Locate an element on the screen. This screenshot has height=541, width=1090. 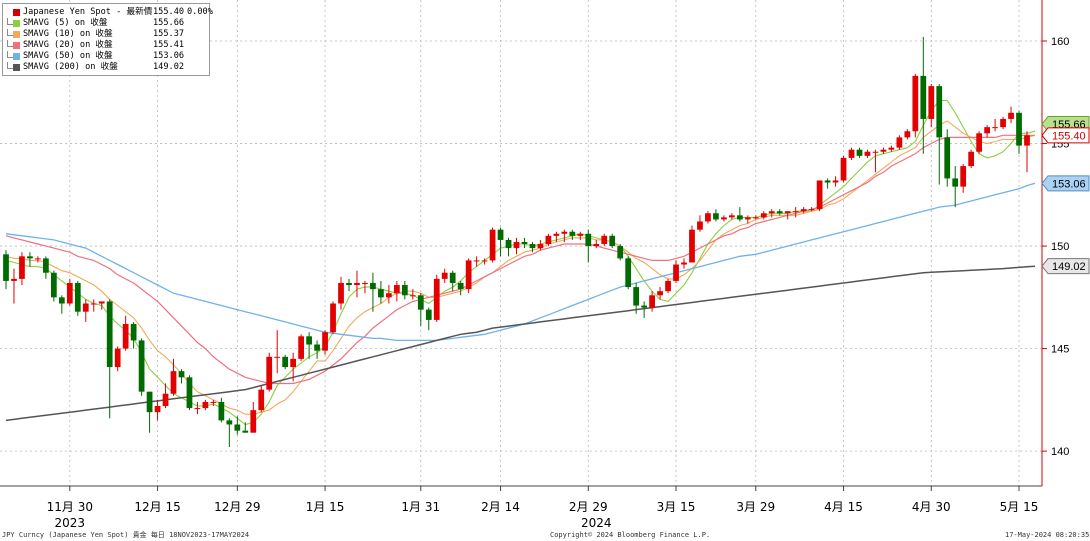
legend-swatch-sma10 is located at coordinates (16, 34).